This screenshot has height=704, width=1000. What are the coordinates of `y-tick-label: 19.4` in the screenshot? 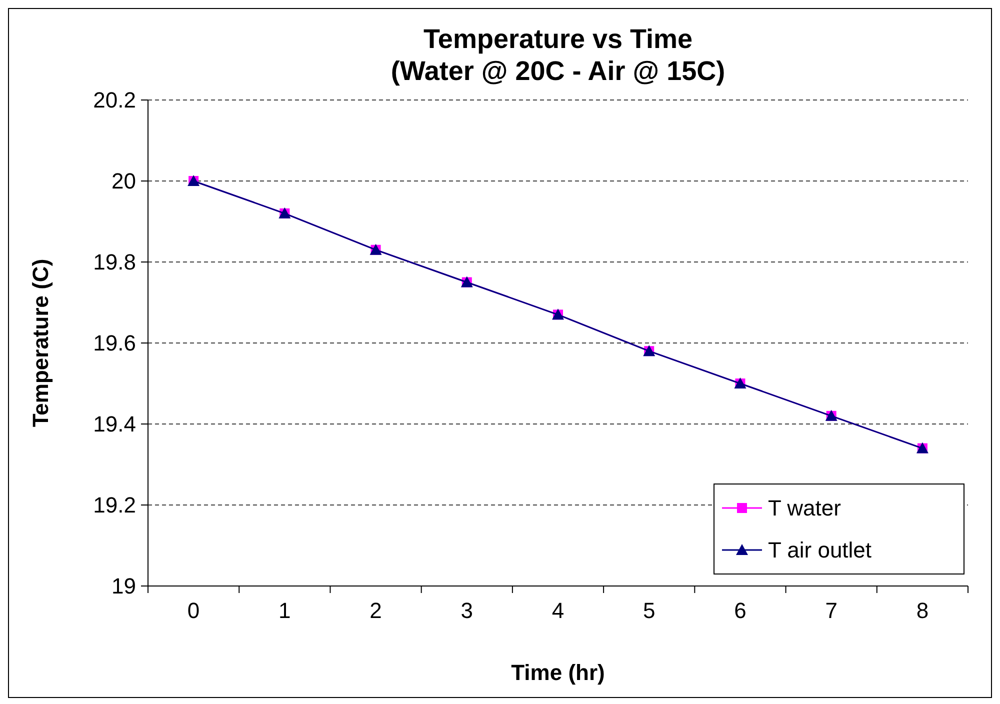 It's located at (114, 424).